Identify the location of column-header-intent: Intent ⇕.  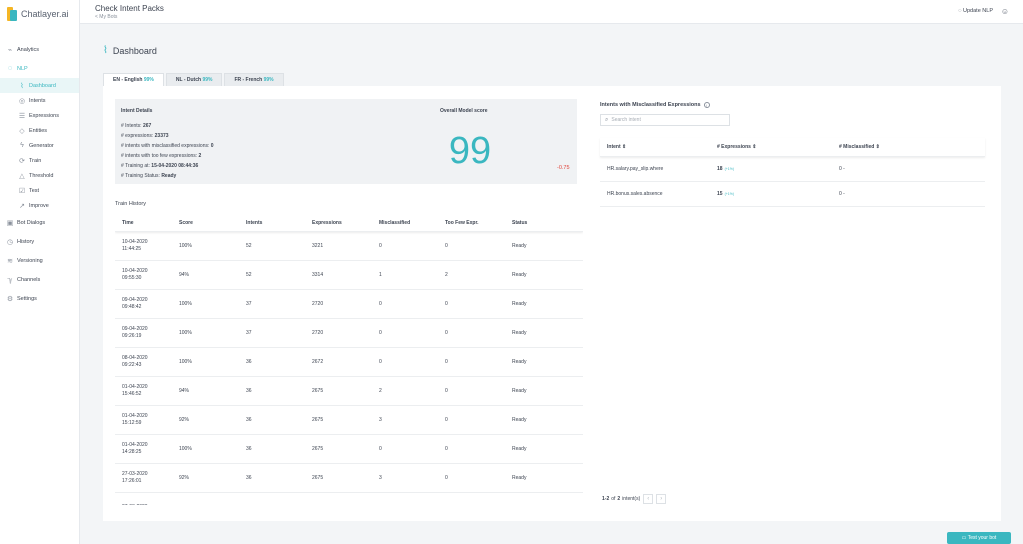
(617, 147).